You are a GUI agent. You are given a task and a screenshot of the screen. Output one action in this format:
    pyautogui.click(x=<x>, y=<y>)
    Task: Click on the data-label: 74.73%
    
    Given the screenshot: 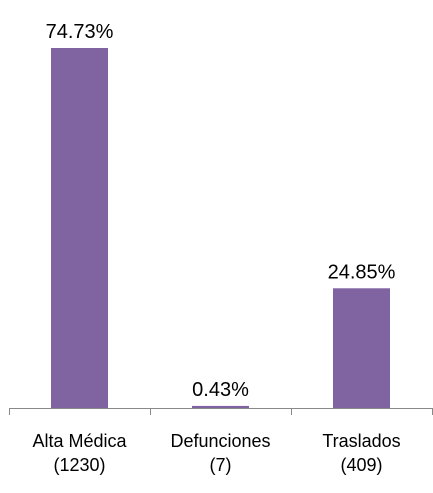 What is the action you would take?
    pyautogui.click(x=80, y=32)
    